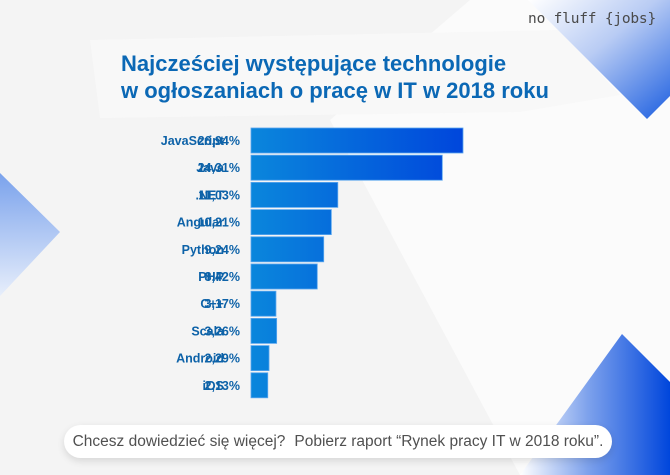  Describe the element at coordinates (203, 250) in the screenshot. I see `category-label: Python` at that location.